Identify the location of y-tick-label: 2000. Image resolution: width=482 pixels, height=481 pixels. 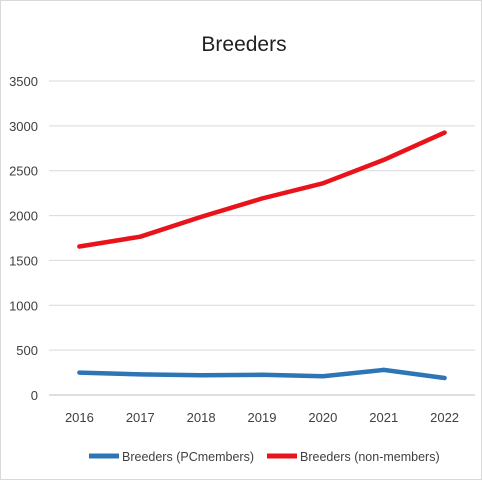
(23, 216).